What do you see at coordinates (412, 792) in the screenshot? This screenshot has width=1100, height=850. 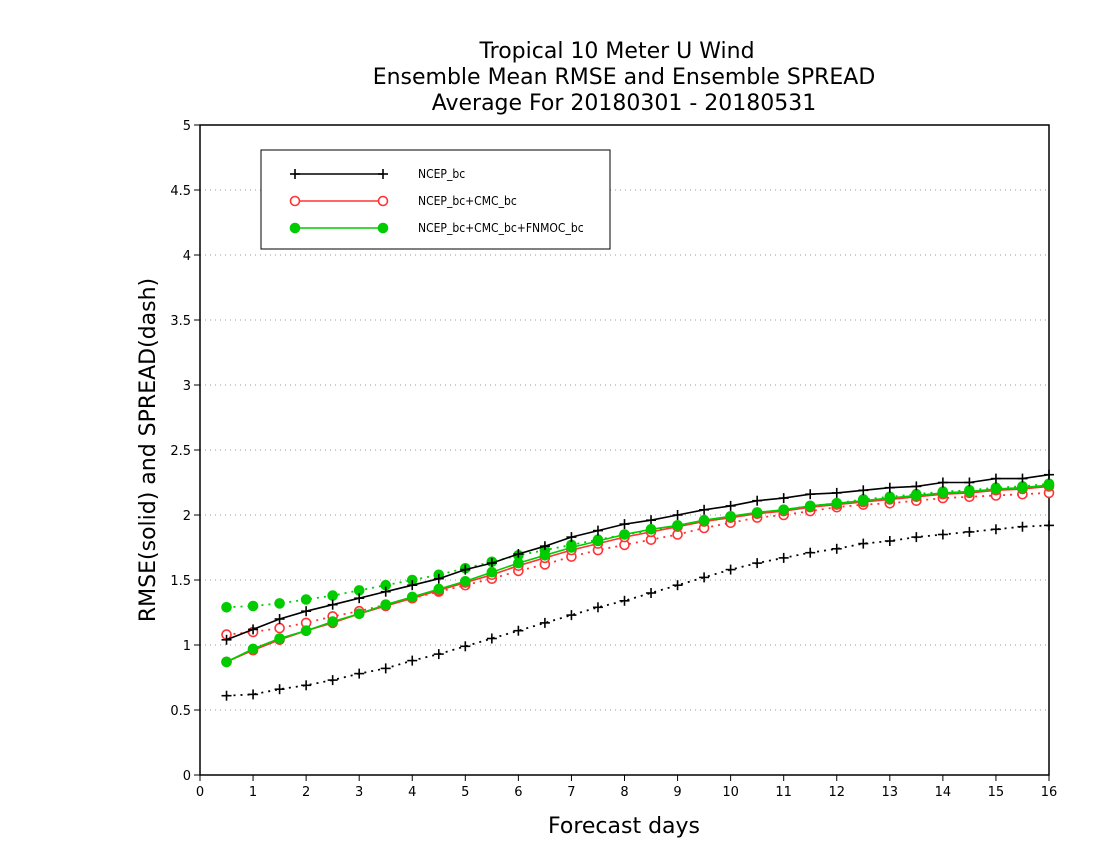 I see `x-tick-label: 4` at bounding box center [412, 792].